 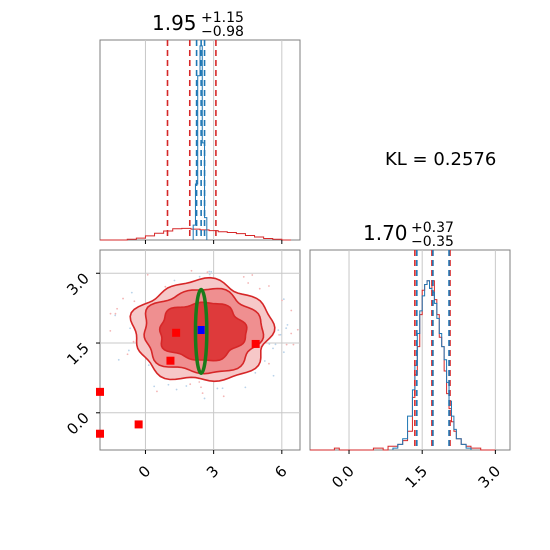 I want to click on panel-top-left-histograms, so click(x=195, y=143).